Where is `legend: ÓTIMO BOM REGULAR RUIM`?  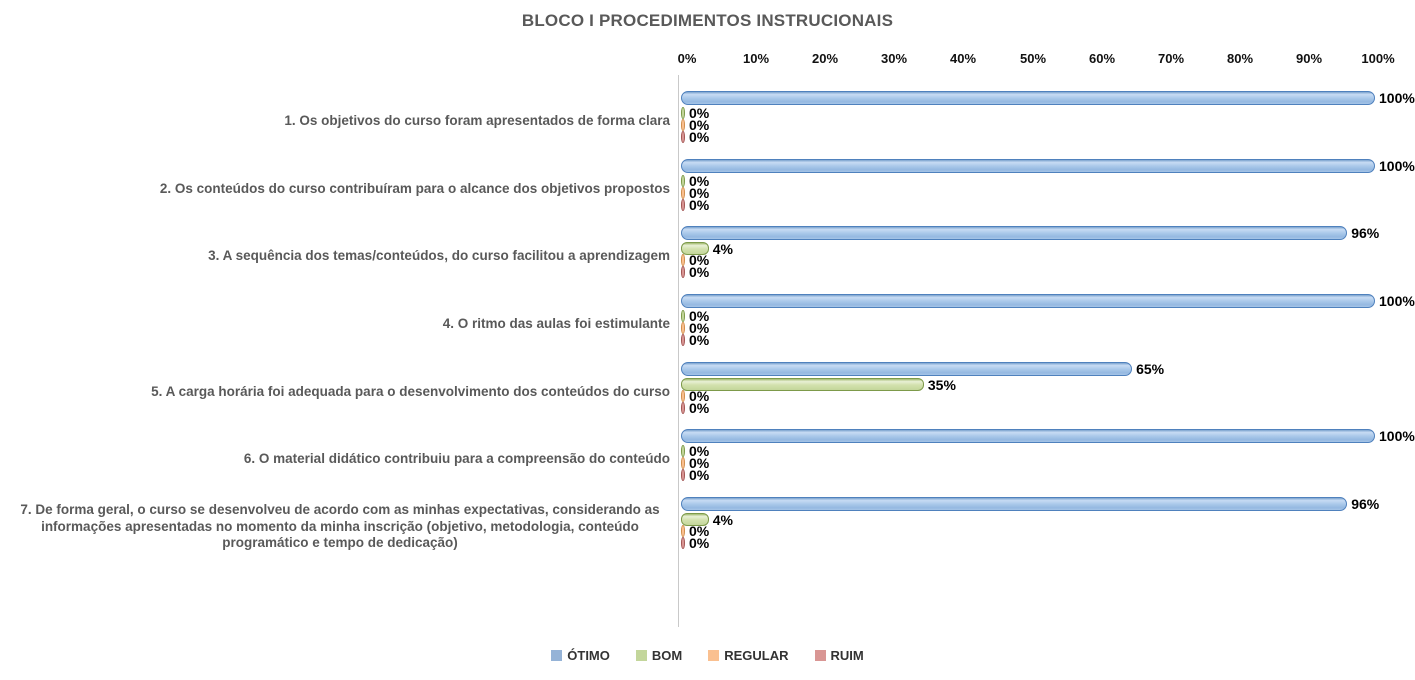 legend: ÓTIMO BOM REGULAR RUIM is located at coordinates (707, 655).